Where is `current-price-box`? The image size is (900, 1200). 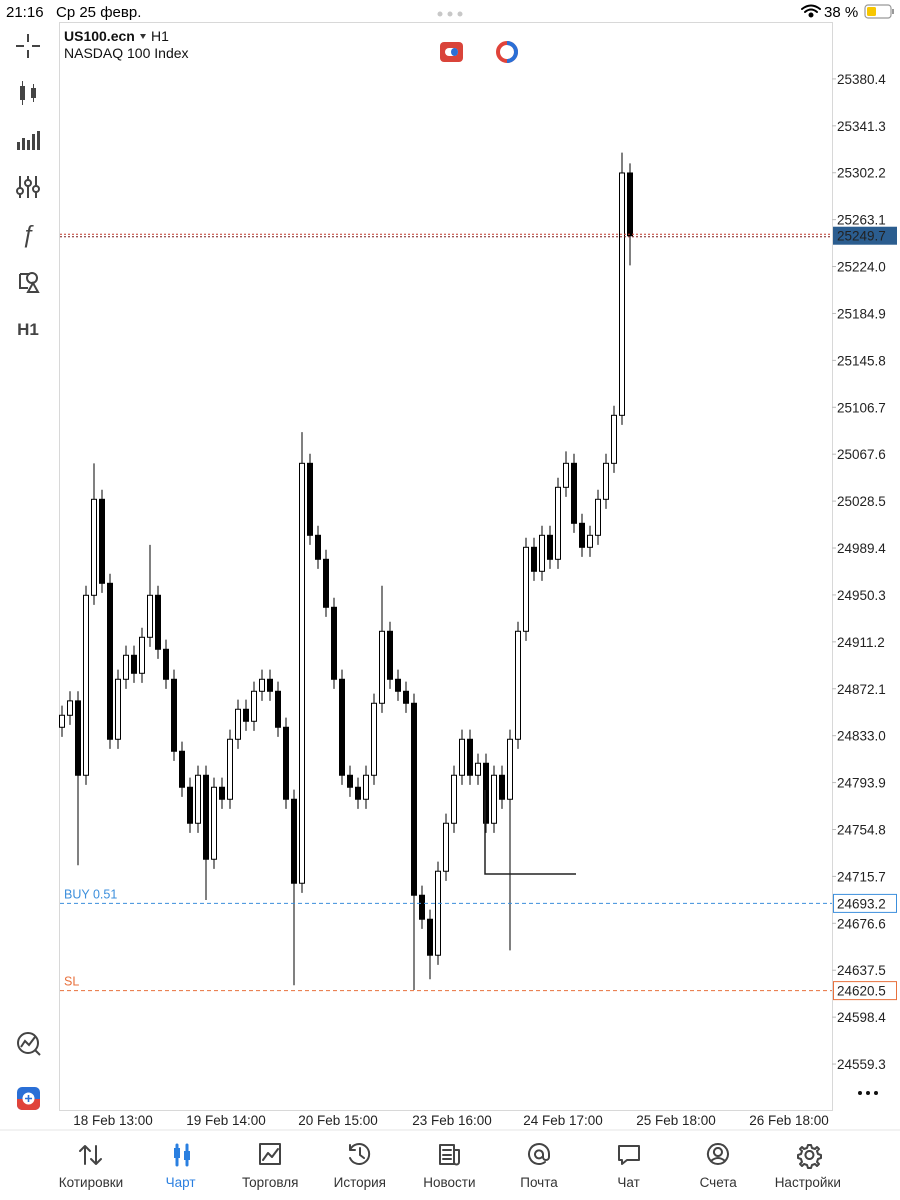 current-price-box is located at coordinates (865, 235).